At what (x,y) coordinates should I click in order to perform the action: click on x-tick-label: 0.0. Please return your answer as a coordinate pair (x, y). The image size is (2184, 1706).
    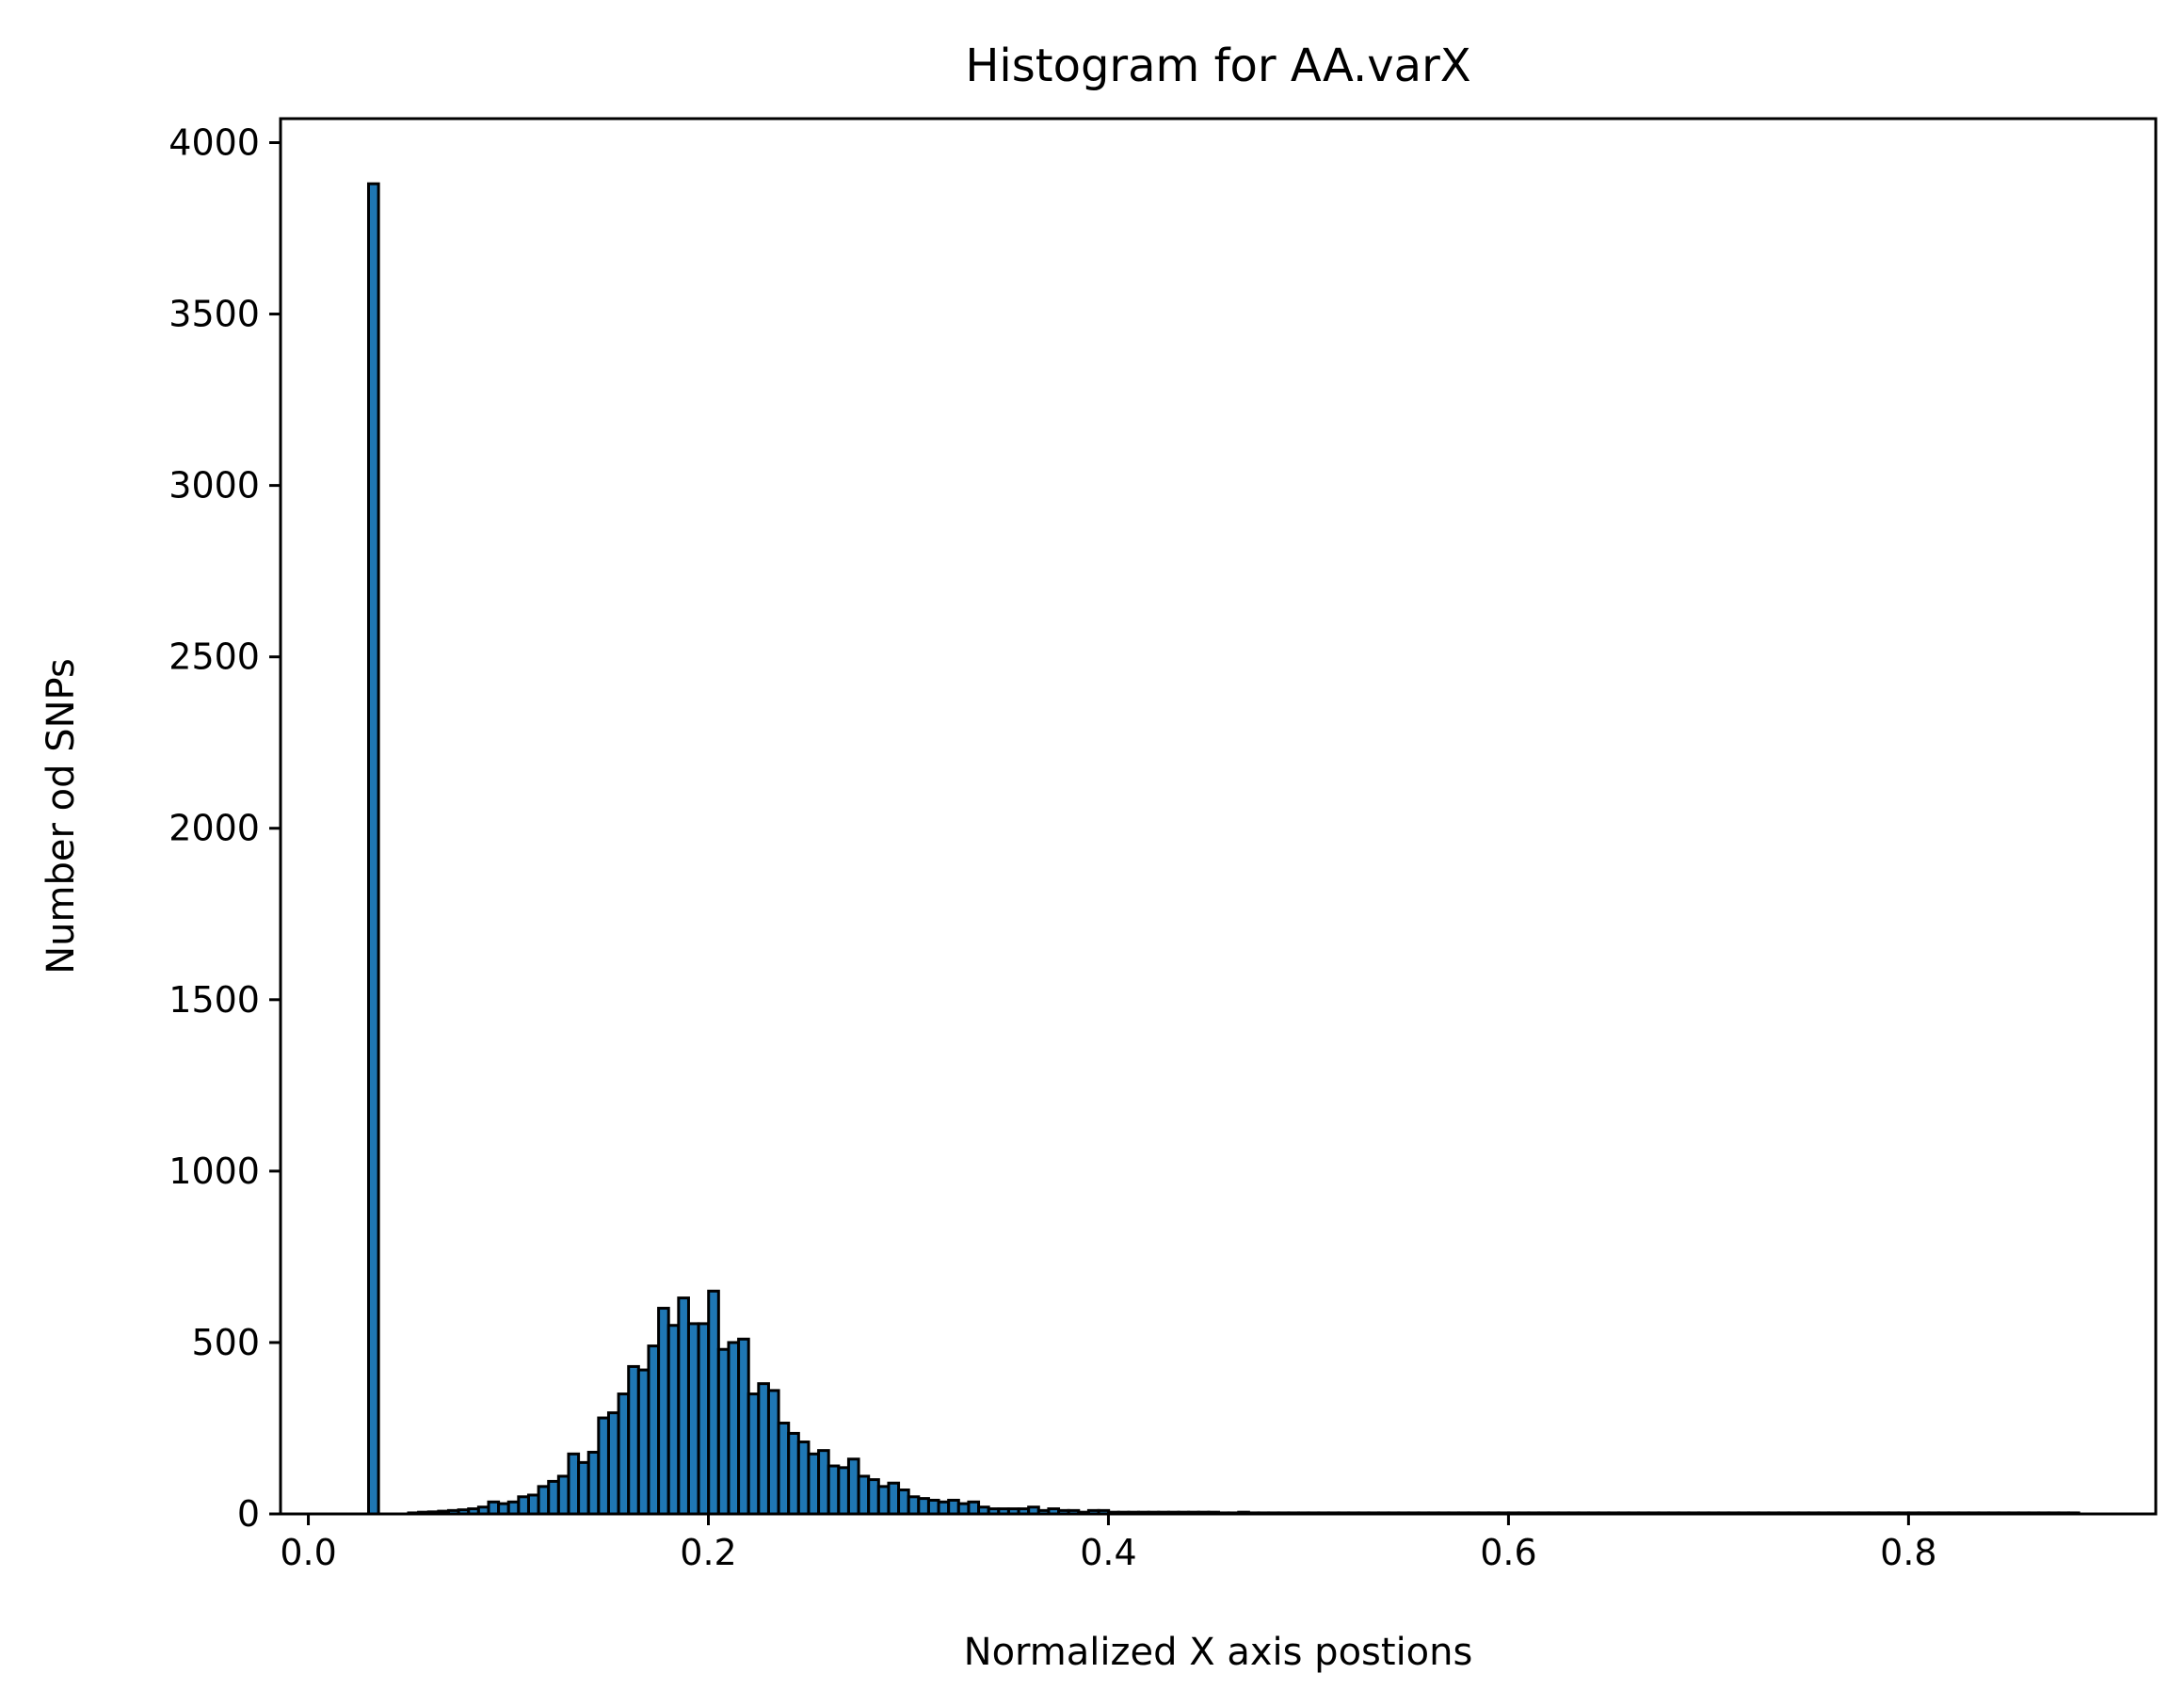
    Looking at the image, I should click on (308, 1552).